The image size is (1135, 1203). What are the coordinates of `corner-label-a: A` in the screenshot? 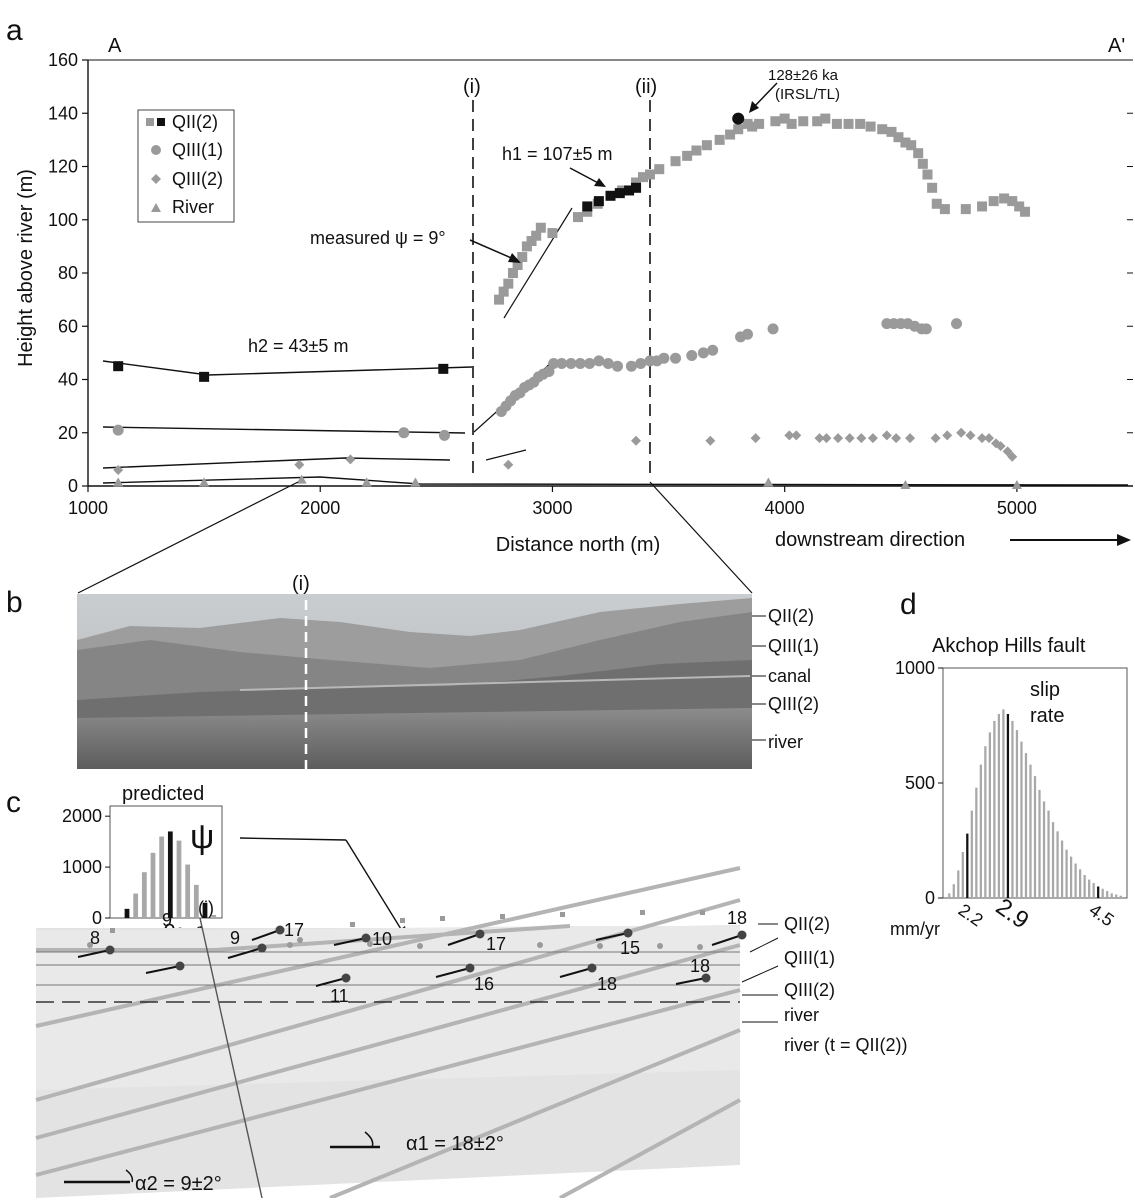 It's located at (115, 46).